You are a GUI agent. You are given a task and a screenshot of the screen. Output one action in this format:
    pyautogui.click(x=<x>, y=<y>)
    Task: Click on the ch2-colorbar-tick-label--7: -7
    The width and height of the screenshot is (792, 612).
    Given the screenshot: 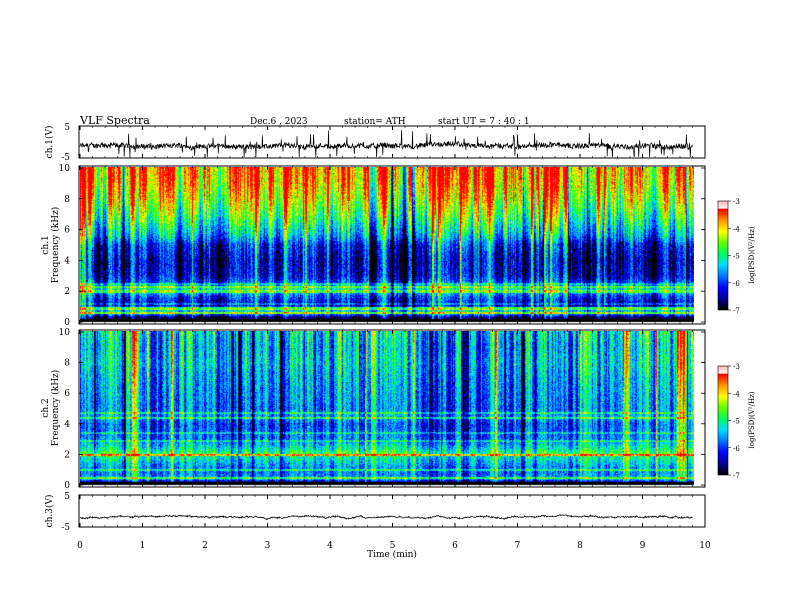 What is the action you would take?
    pyautogui.click(x=736, y=476)
    